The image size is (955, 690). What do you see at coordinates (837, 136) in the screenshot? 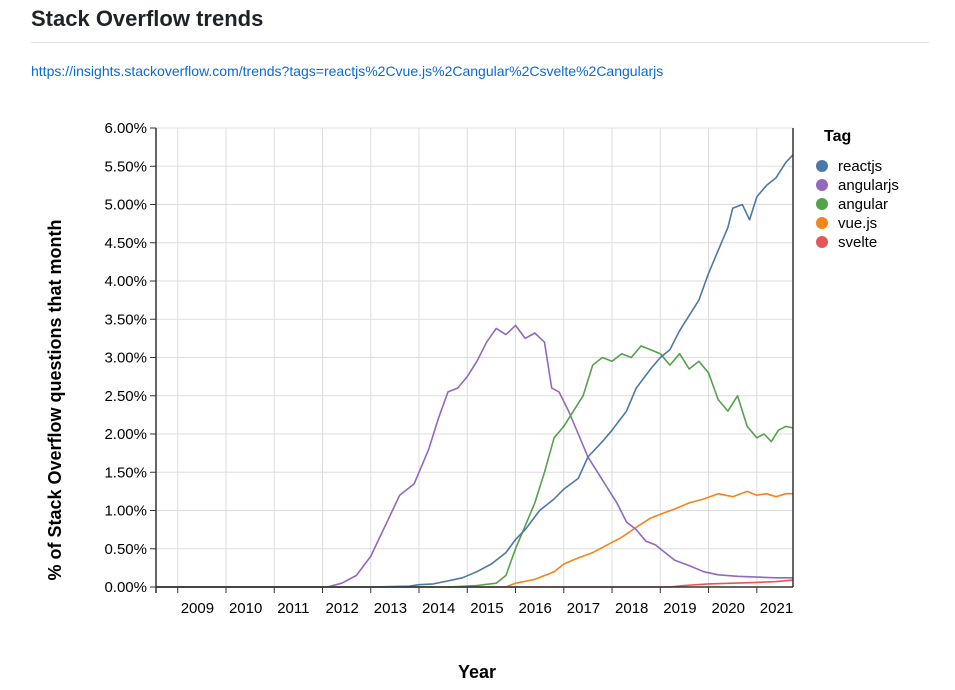
I see `legend-title: Tag` at bounding box center [837, 136].